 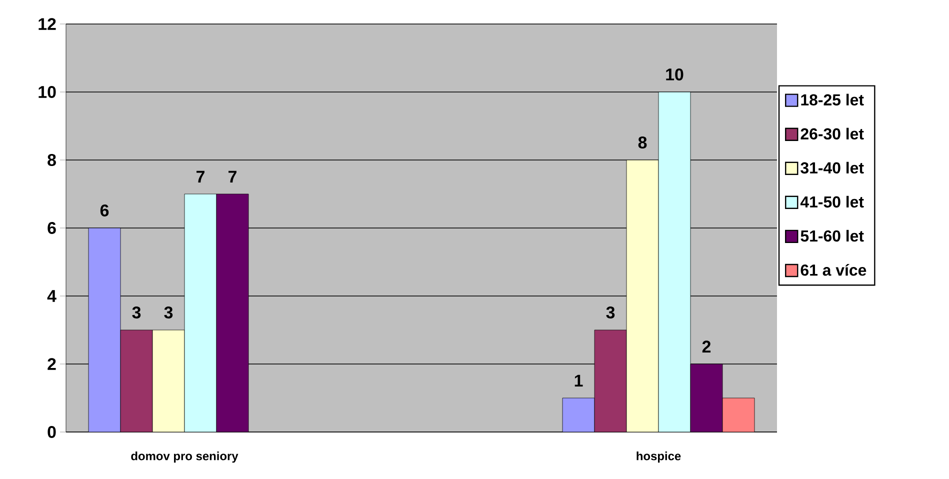 I want to click on y-tick-label: 10, so click(x=47, y=92).